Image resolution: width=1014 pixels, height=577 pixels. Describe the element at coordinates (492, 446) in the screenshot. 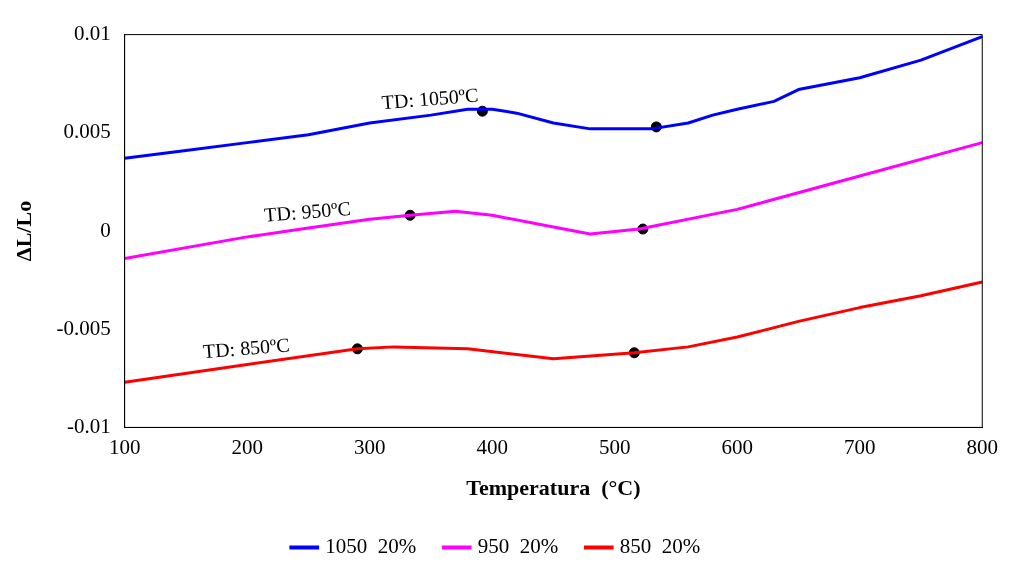

I see `x-tick-label: 400` at that location.